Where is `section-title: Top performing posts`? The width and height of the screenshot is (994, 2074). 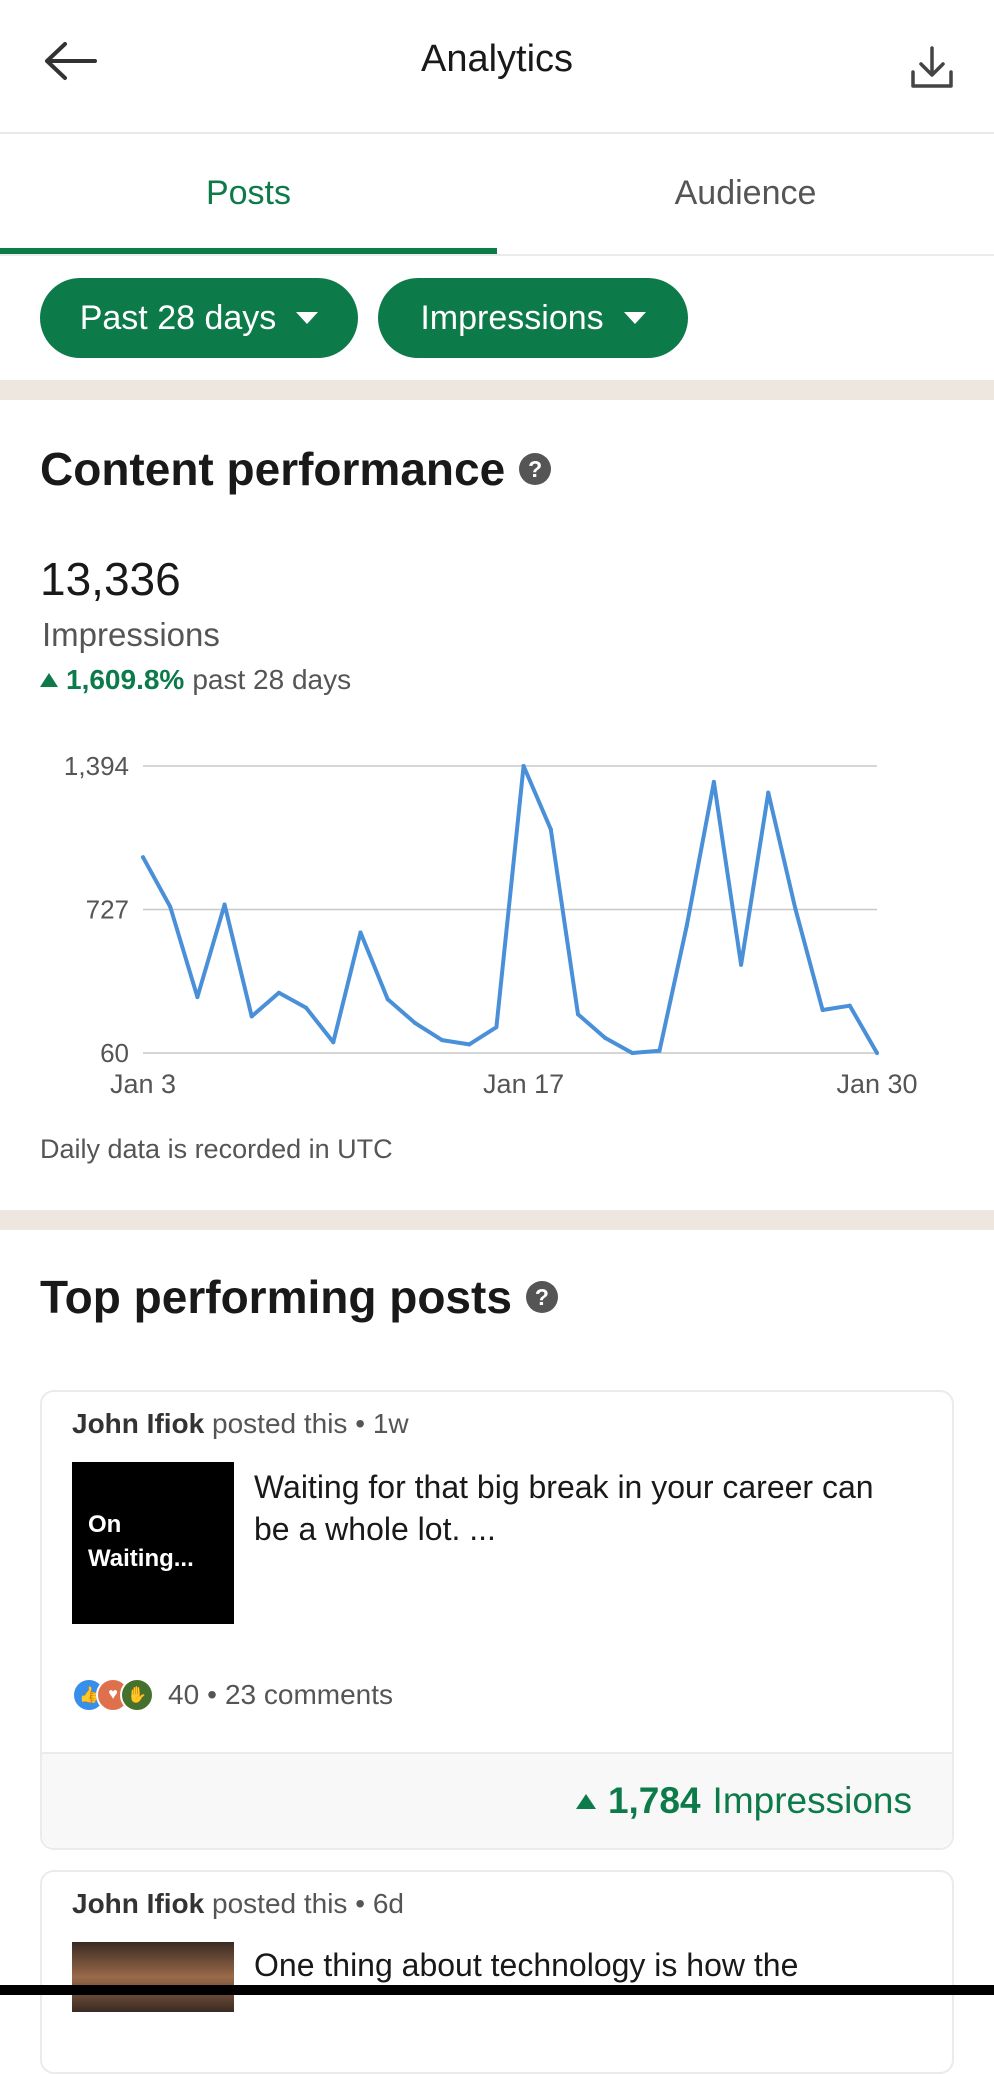
section-title: Top performing posts is located at coordinates (276, 1297).